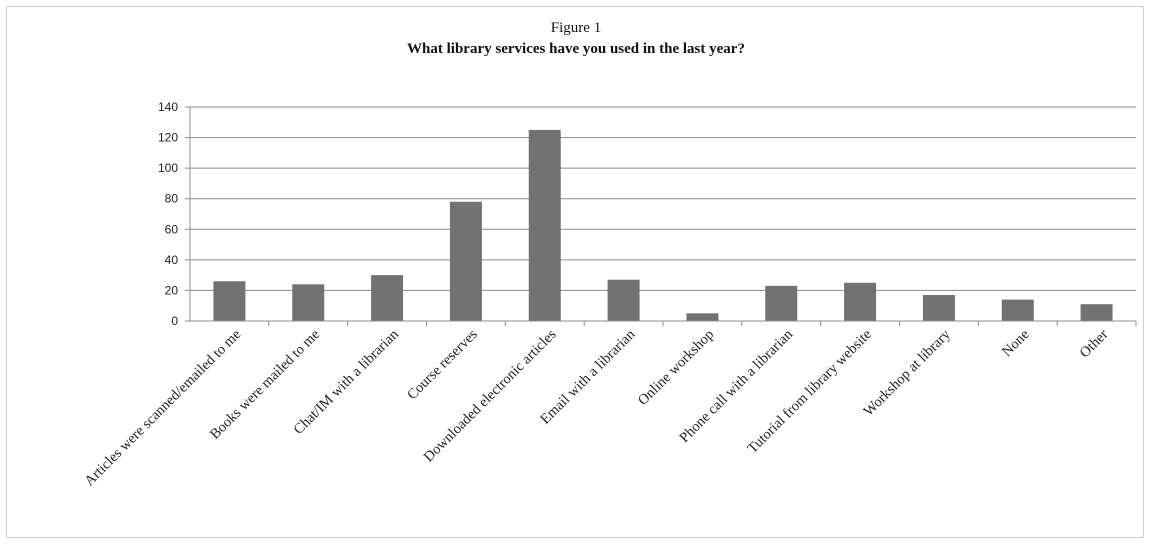 The width and height of the screenshot is (1152, 544). Describe the element at coordinates (174, 321) in the screenshot. I see `y-tick-label: 0` at that location.